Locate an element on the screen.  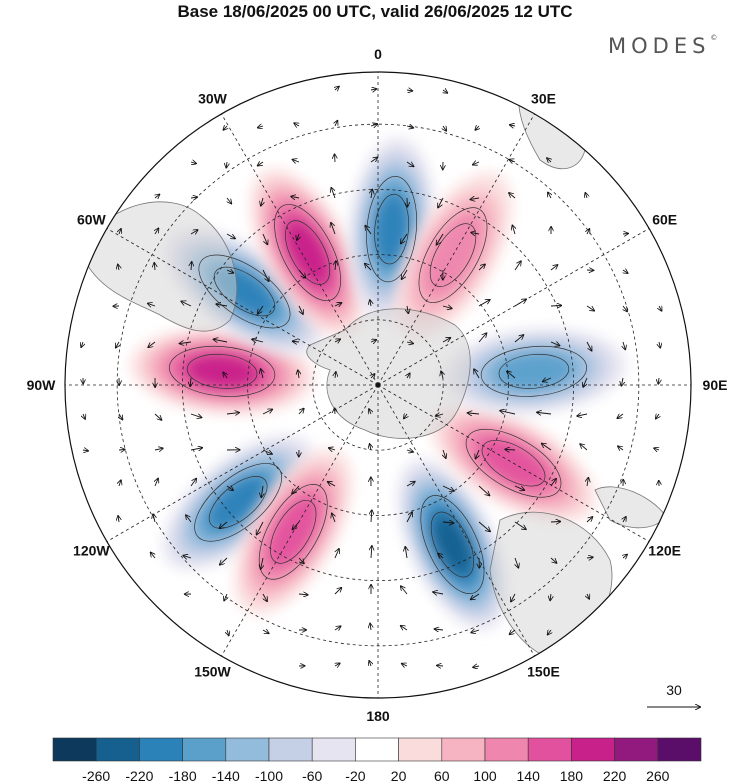
longitude-label-150w: 150W is located at coordinates (212, 672).